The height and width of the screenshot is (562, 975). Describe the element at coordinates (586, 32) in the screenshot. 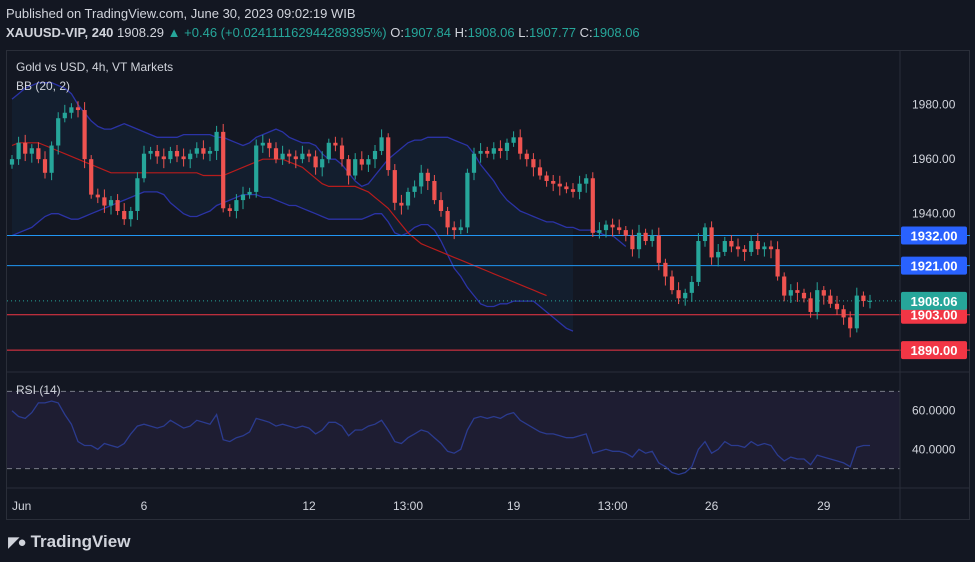

I see `close-label: C:` at that location.